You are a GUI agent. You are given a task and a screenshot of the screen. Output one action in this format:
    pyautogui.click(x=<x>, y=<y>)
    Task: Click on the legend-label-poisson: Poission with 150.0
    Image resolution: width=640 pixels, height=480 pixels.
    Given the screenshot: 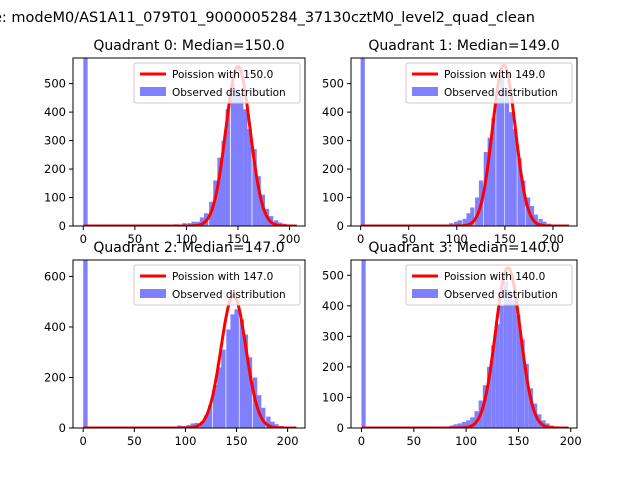 What is the action you would take?
    pyautogui.click(x=222, y=75)
    